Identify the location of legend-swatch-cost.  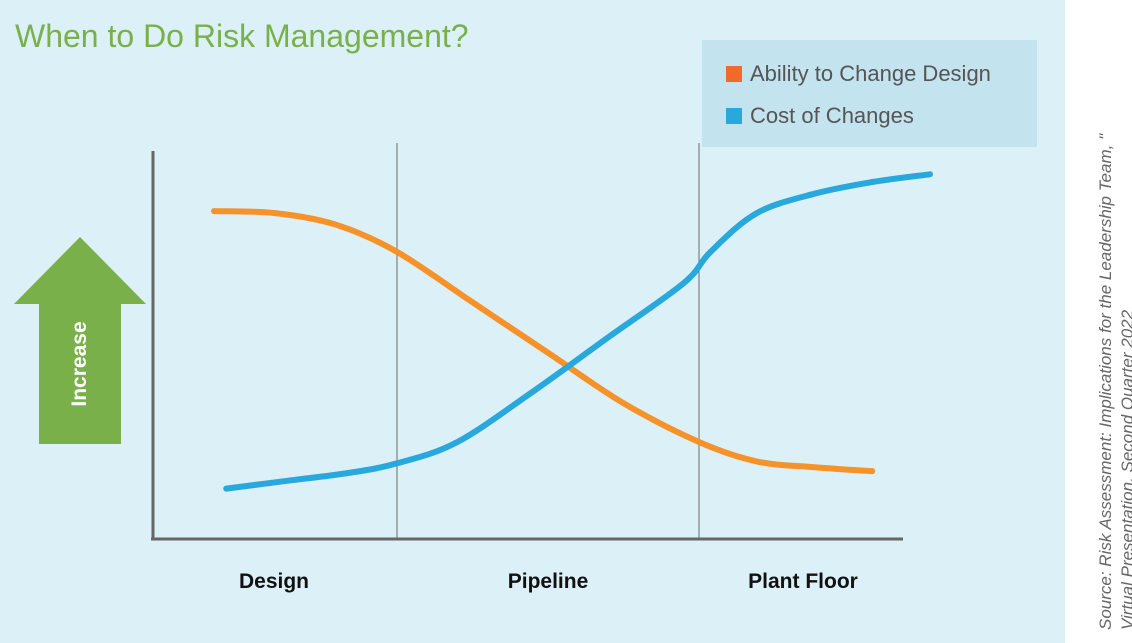
(734, 116).